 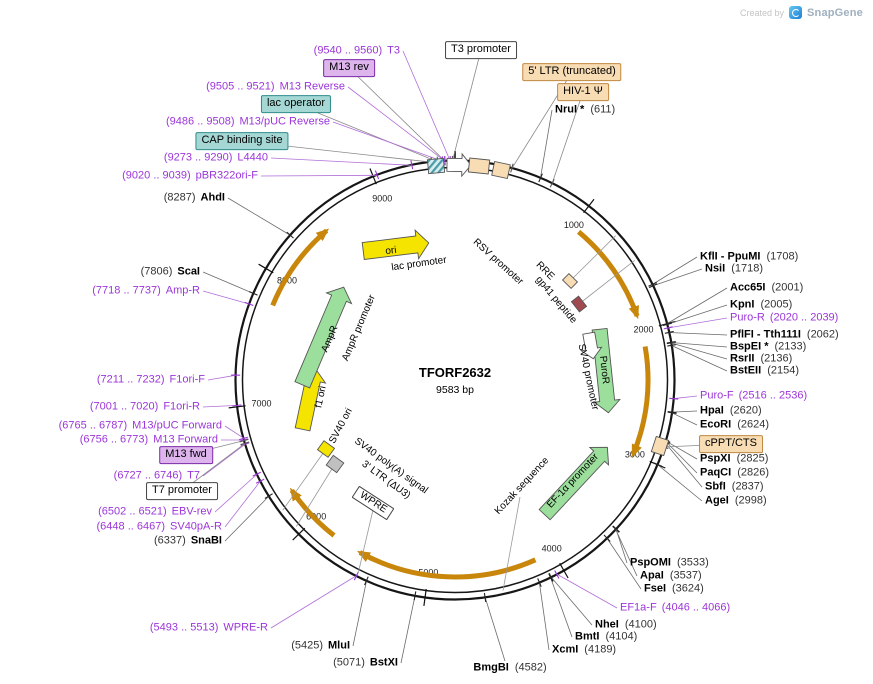 I want to click on map-label-snabi: (6337) SnaBI, so click(x=188, y=540).